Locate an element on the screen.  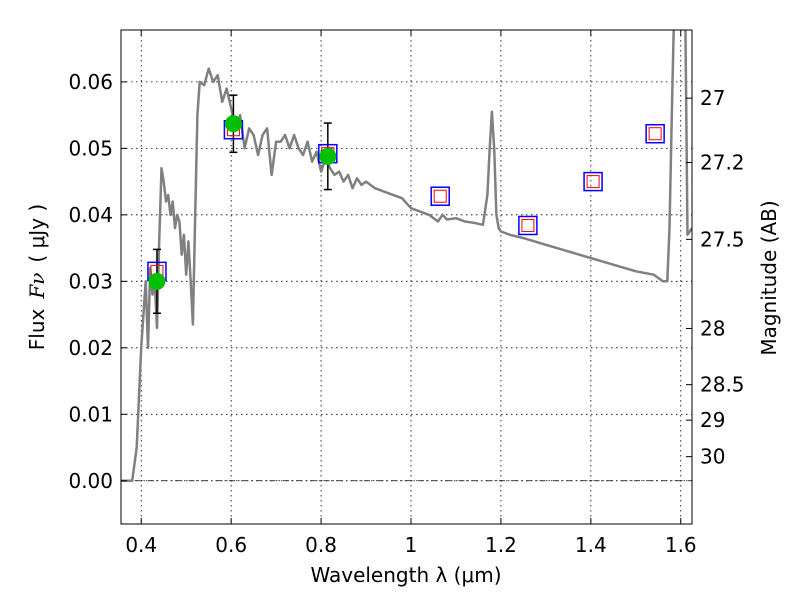
y2-axis-label: Magnitude (AB) is located at coordinates (769, 277).